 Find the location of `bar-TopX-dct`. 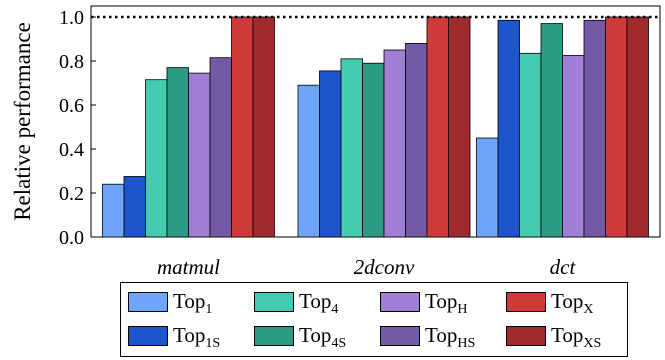

bar-TopX-dct is located at coordinates (616, 127).